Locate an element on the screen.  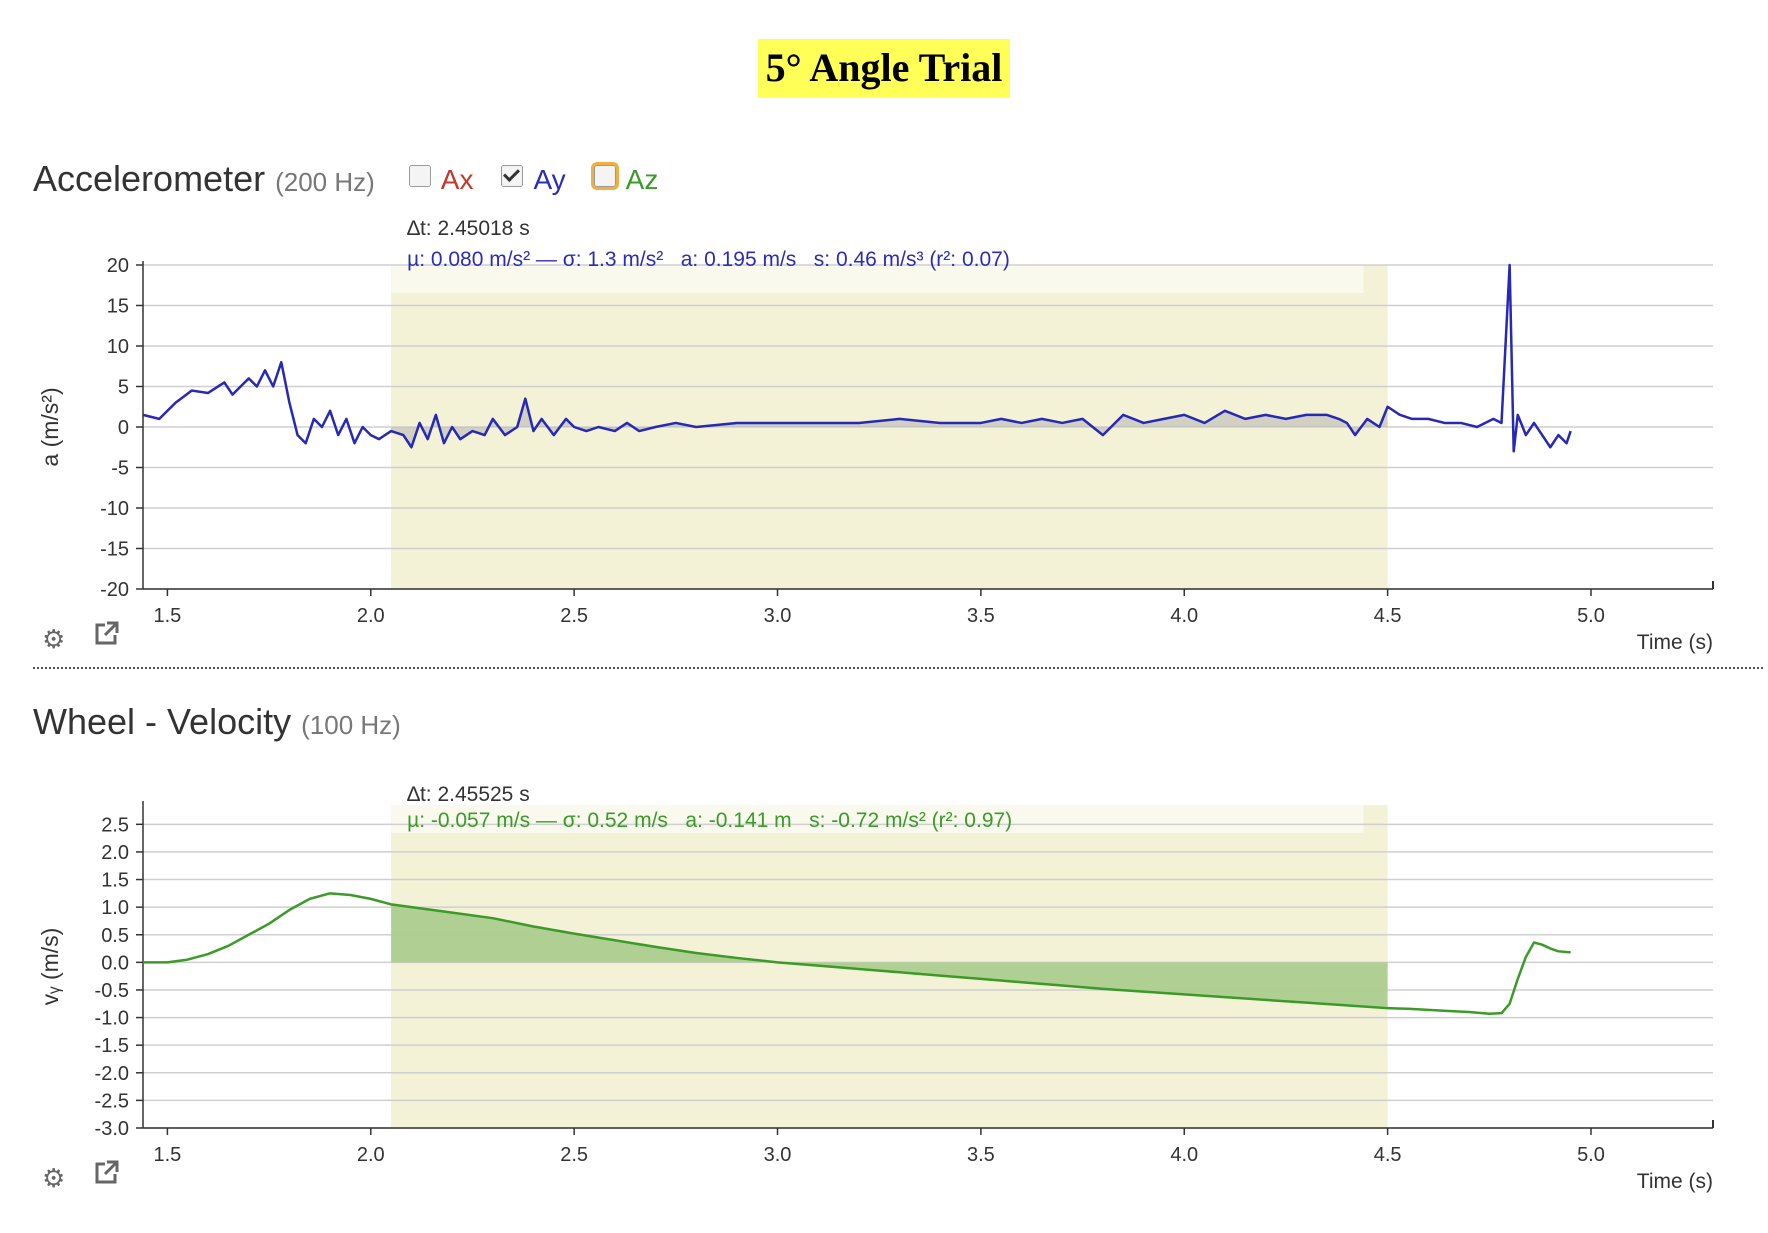
wheel-velocity-title: Wheel - Velocity is located at coordinates (162, 721).